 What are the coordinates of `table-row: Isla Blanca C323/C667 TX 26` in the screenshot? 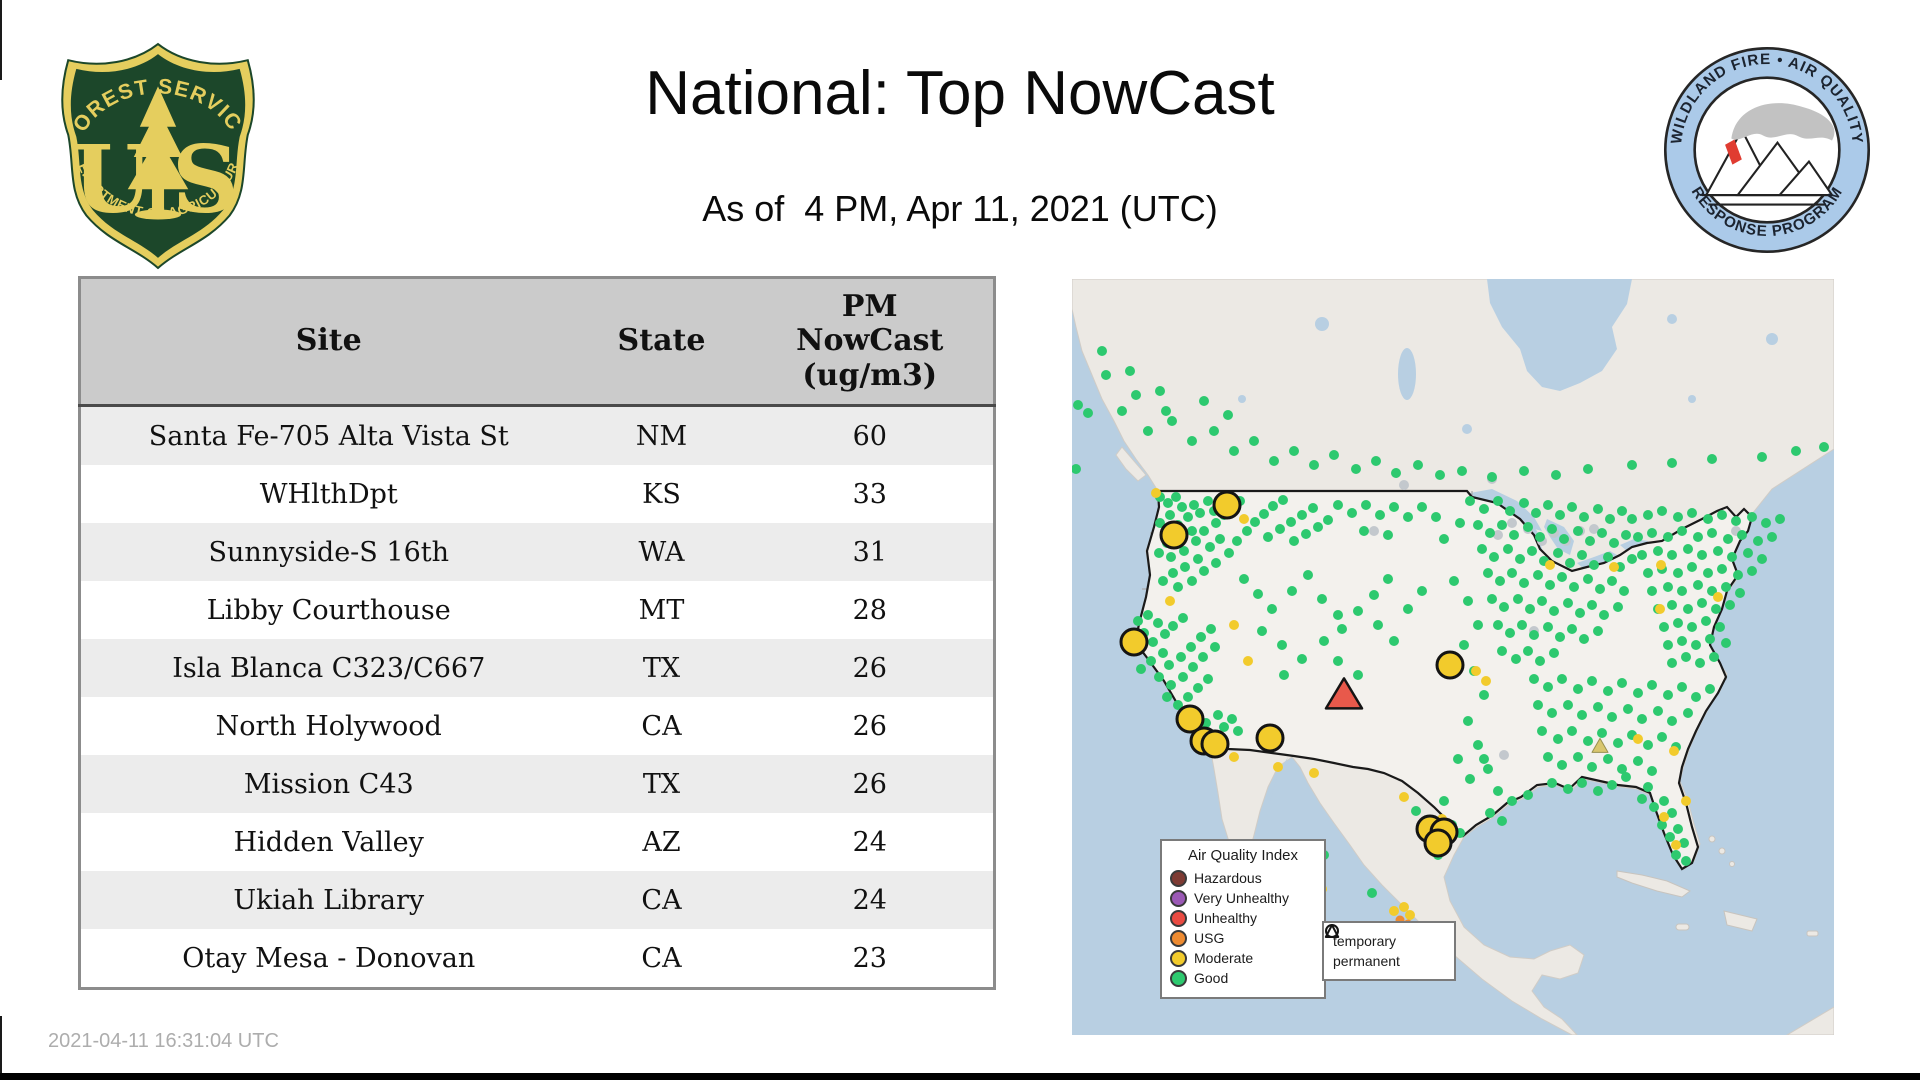 It's located at (537, 668).